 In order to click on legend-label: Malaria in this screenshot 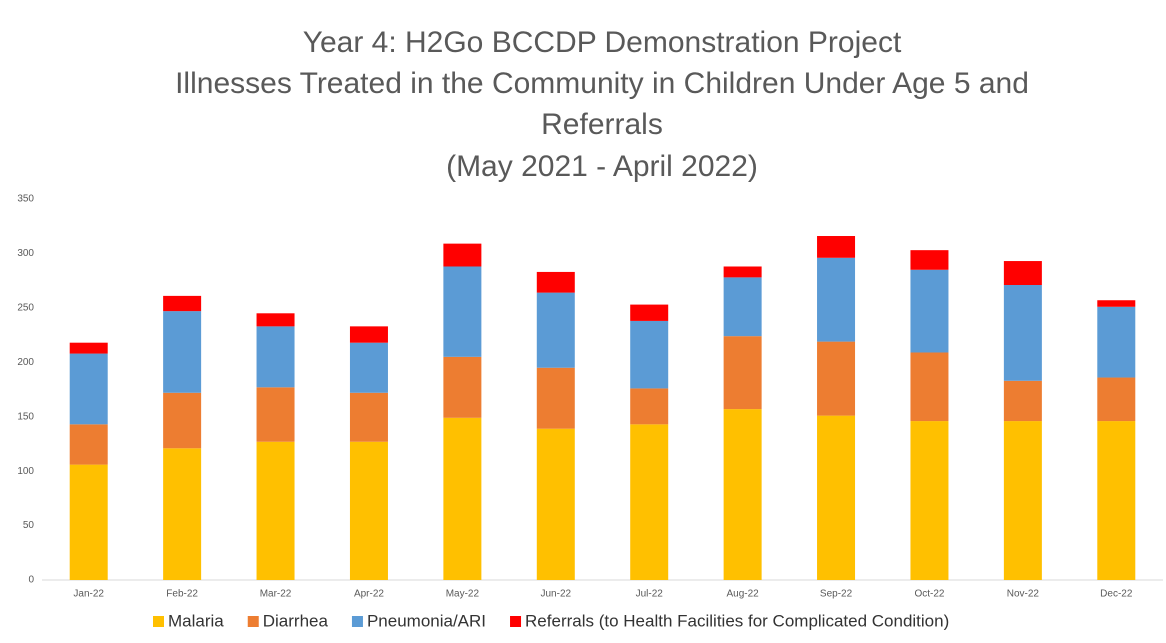, I will do `click(196, 620)`.